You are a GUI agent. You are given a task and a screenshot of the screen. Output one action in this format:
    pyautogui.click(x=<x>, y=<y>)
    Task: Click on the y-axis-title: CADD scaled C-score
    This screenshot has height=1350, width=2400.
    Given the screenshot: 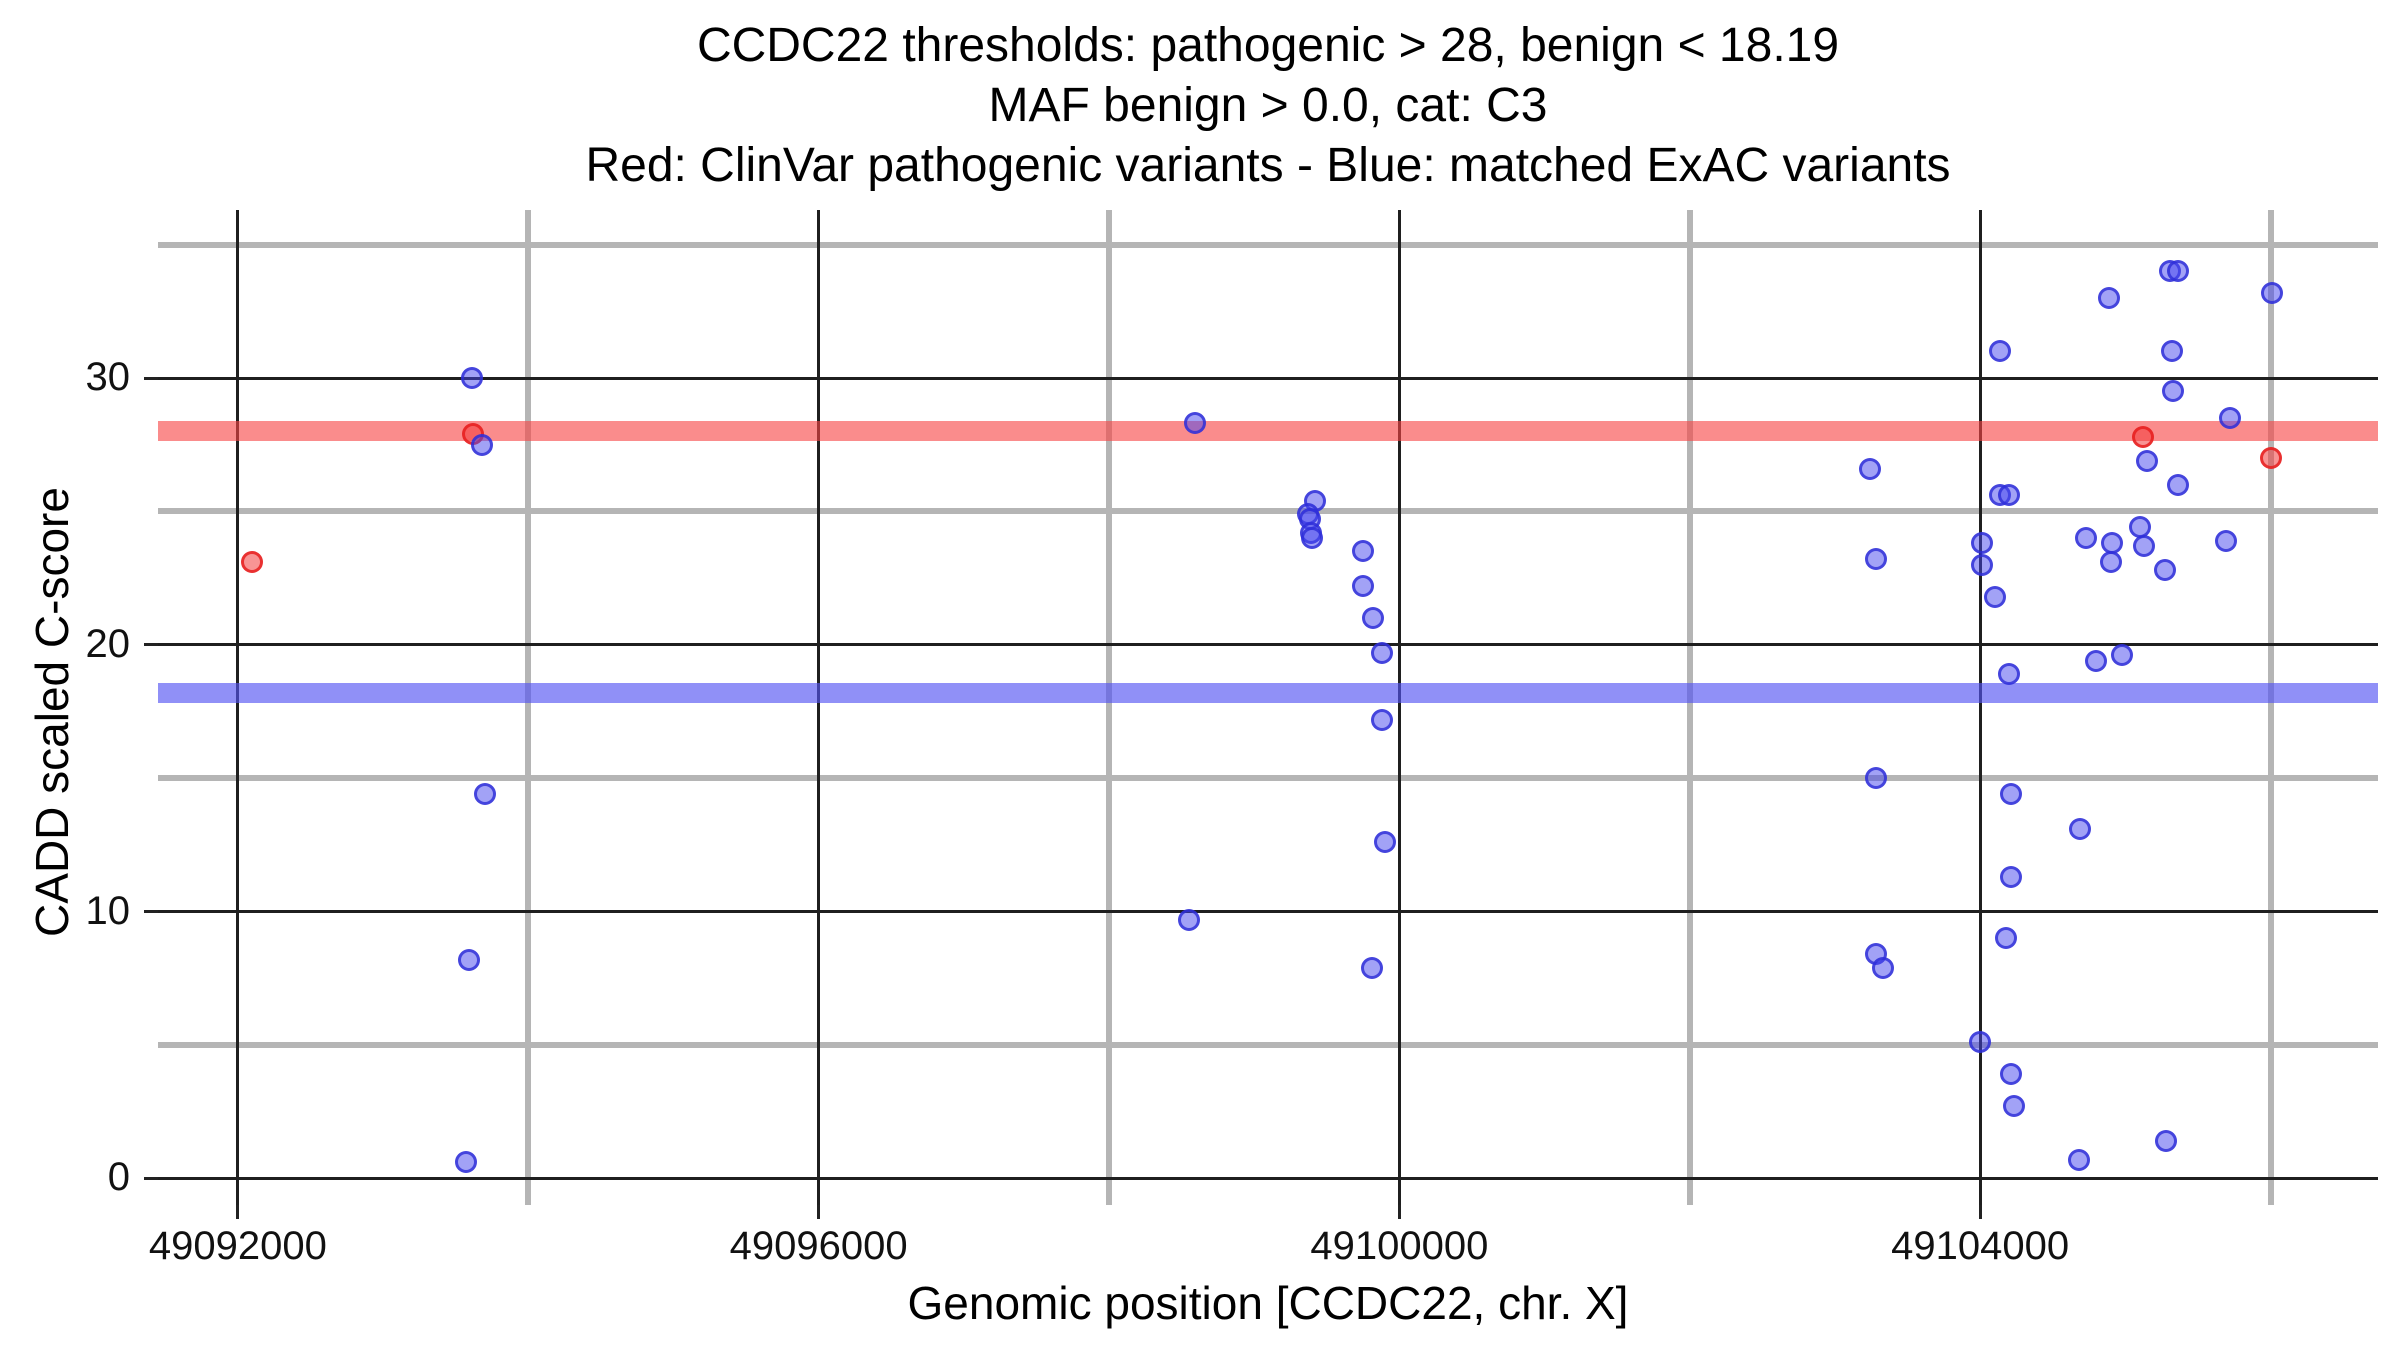 What is the action you would take?
    pyautogui.click(x=52, y=712)
    